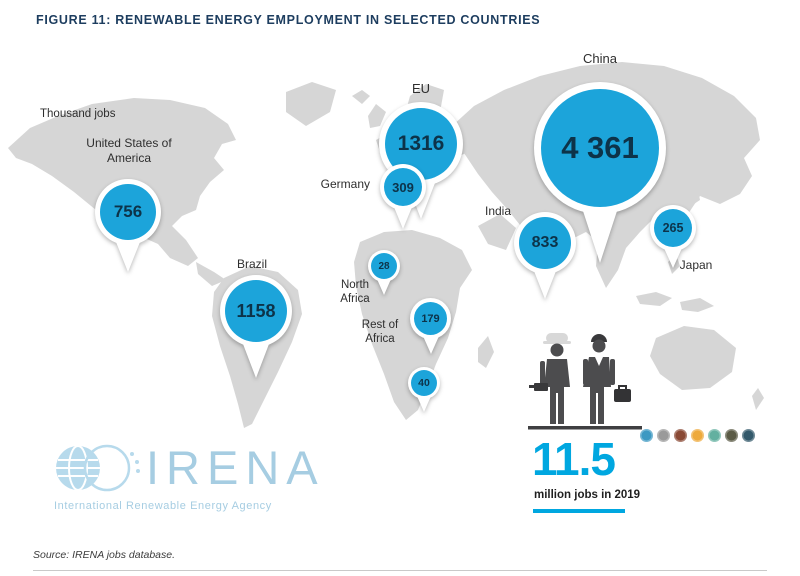  I want to click on pin-germany: 309, so click(403, 196).